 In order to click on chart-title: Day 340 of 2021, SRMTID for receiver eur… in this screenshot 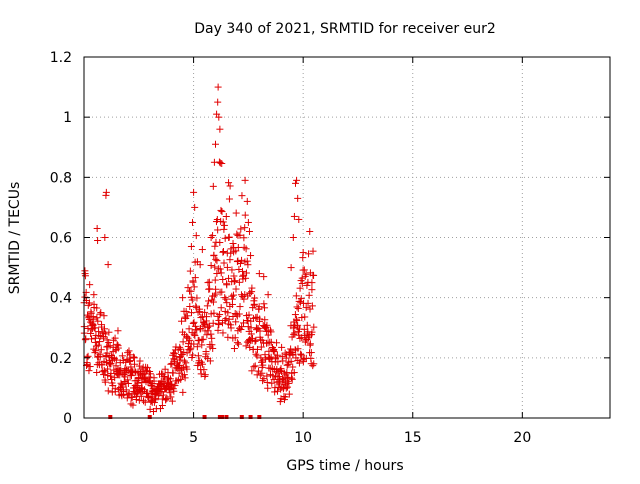, I will do `click(345, 29)`.